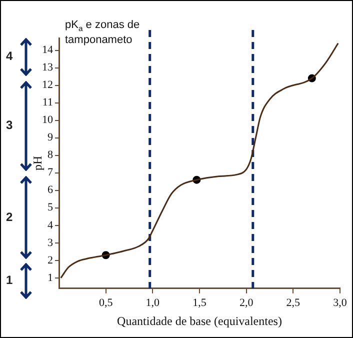 This screenshot has width=353, height=338. Describe the element at coordinates (9, 280) in the screenshot. I see `text: 1` at that location.